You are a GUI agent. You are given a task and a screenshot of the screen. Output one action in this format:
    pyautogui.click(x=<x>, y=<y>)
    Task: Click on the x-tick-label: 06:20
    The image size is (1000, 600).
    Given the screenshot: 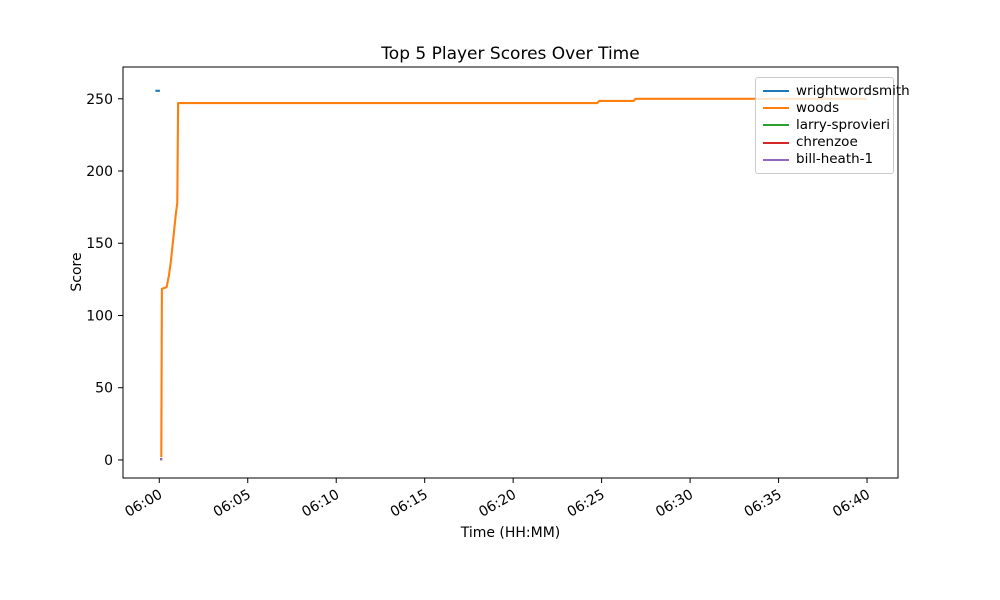 What is the action you would take?
    pyautogui.click(x=497, y=504)
    